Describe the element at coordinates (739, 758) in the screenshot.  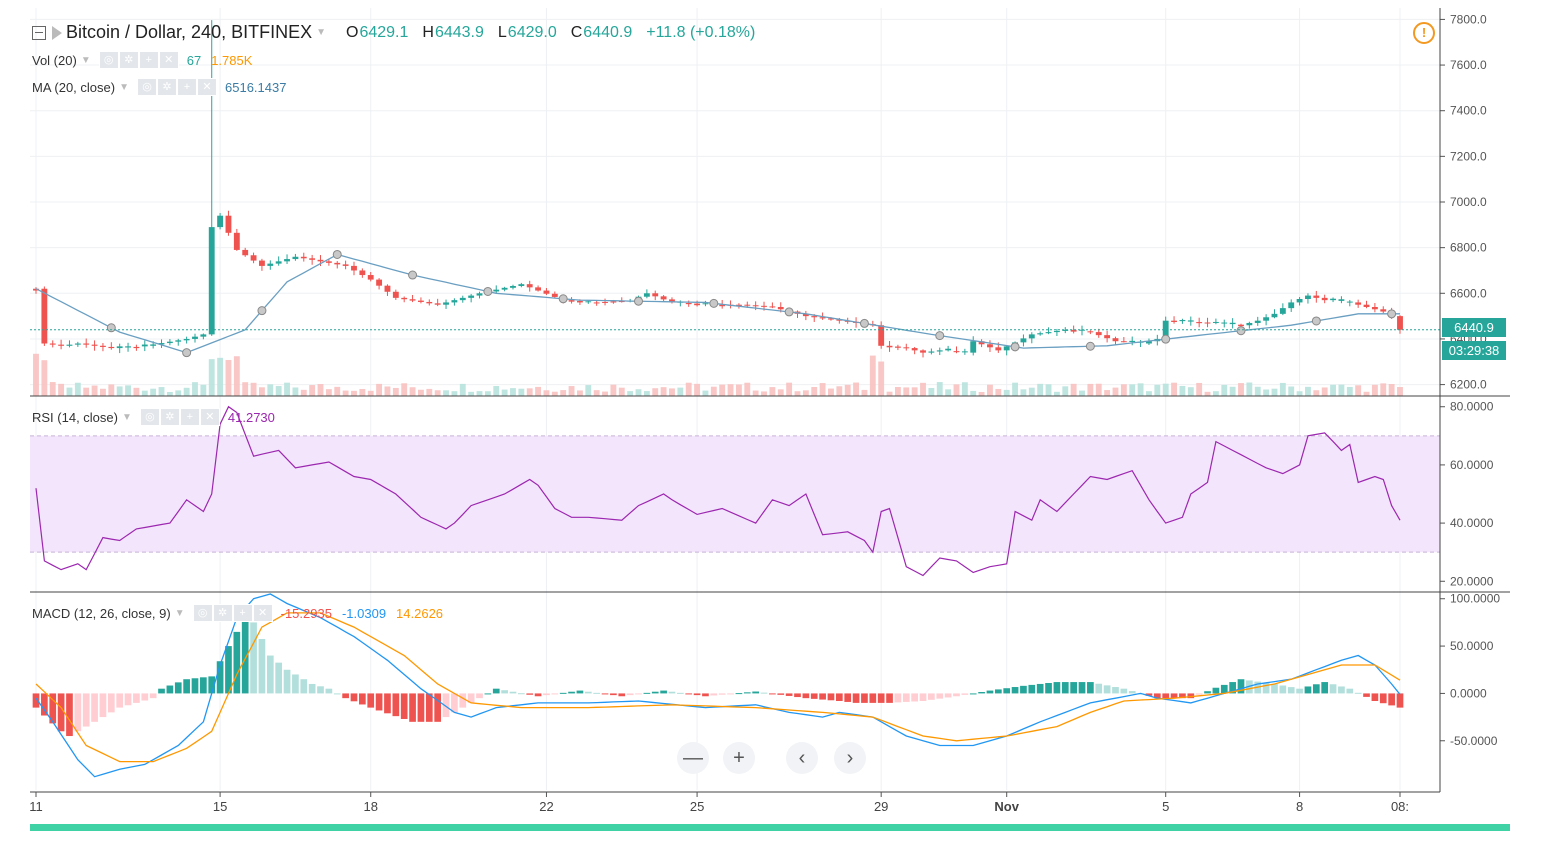
I see `zoom-in-button: +` at that location.